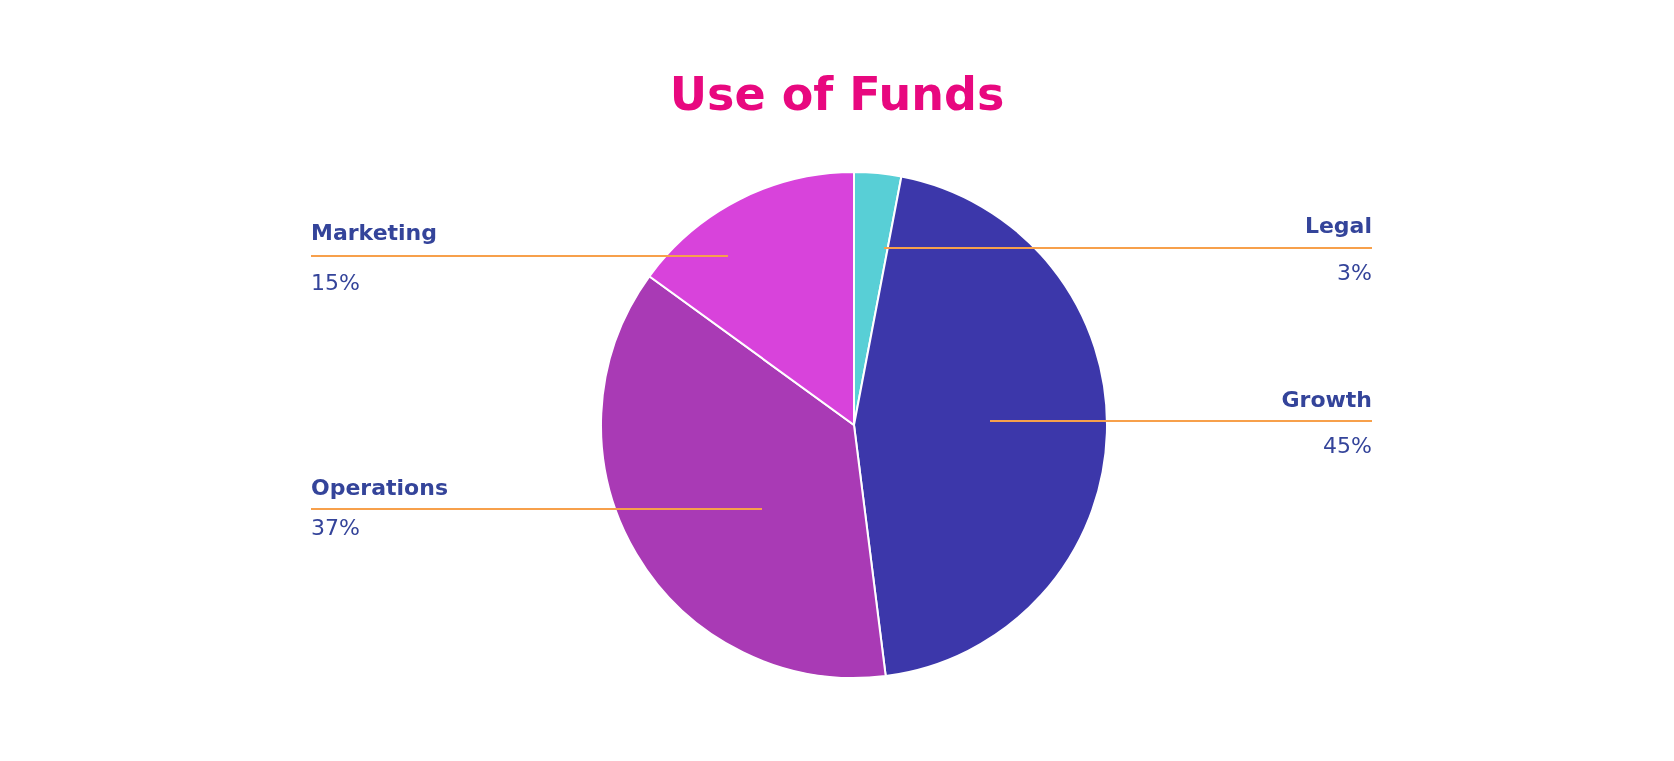 The height and width of the screenshot is (761, 1674). What do you see at coordinates (335, 527) in the screenshot?
I see `data-label: 37%` at bounding box center [335, 527].